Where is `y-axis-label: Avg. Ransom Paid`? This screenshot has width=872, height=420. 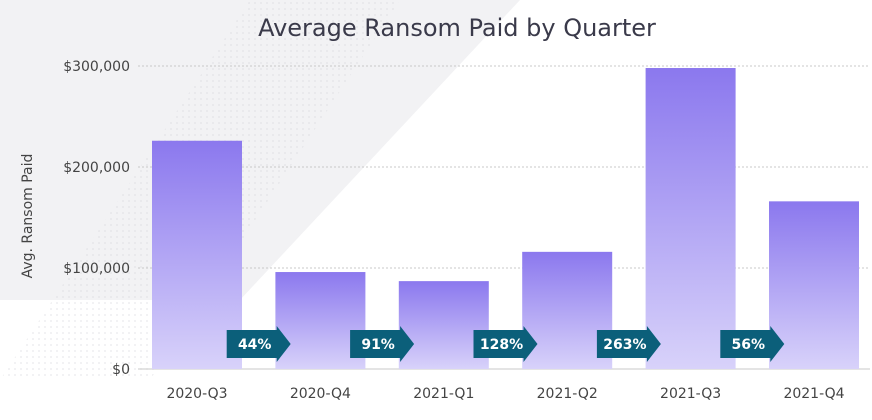
y-axis-label: Avg. Ransom Paid is located at coordinates (28, 216).